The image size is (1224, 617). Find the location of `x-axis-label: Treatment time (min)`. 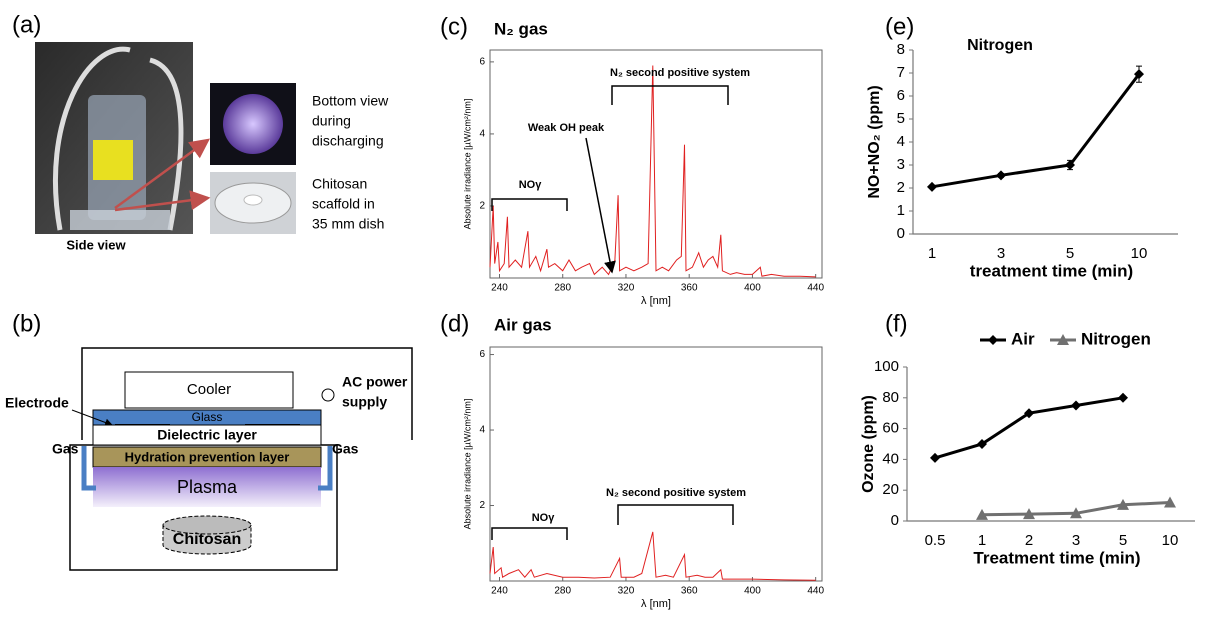

x-axis-label: Treatment time (min) is located at coordinates (1056, 557).